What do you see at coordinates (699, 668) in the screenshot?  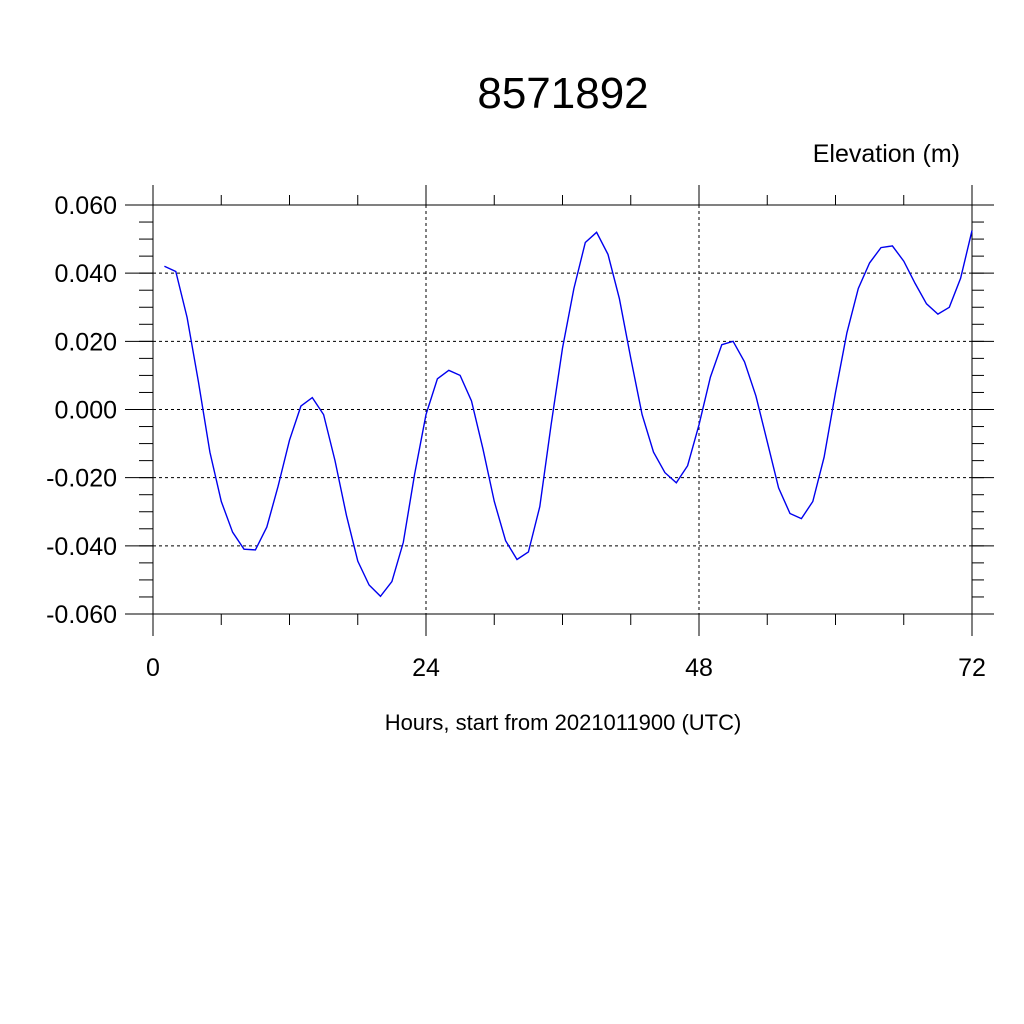 I see `x-tick-label: 48` at bounding box center [699, 668].